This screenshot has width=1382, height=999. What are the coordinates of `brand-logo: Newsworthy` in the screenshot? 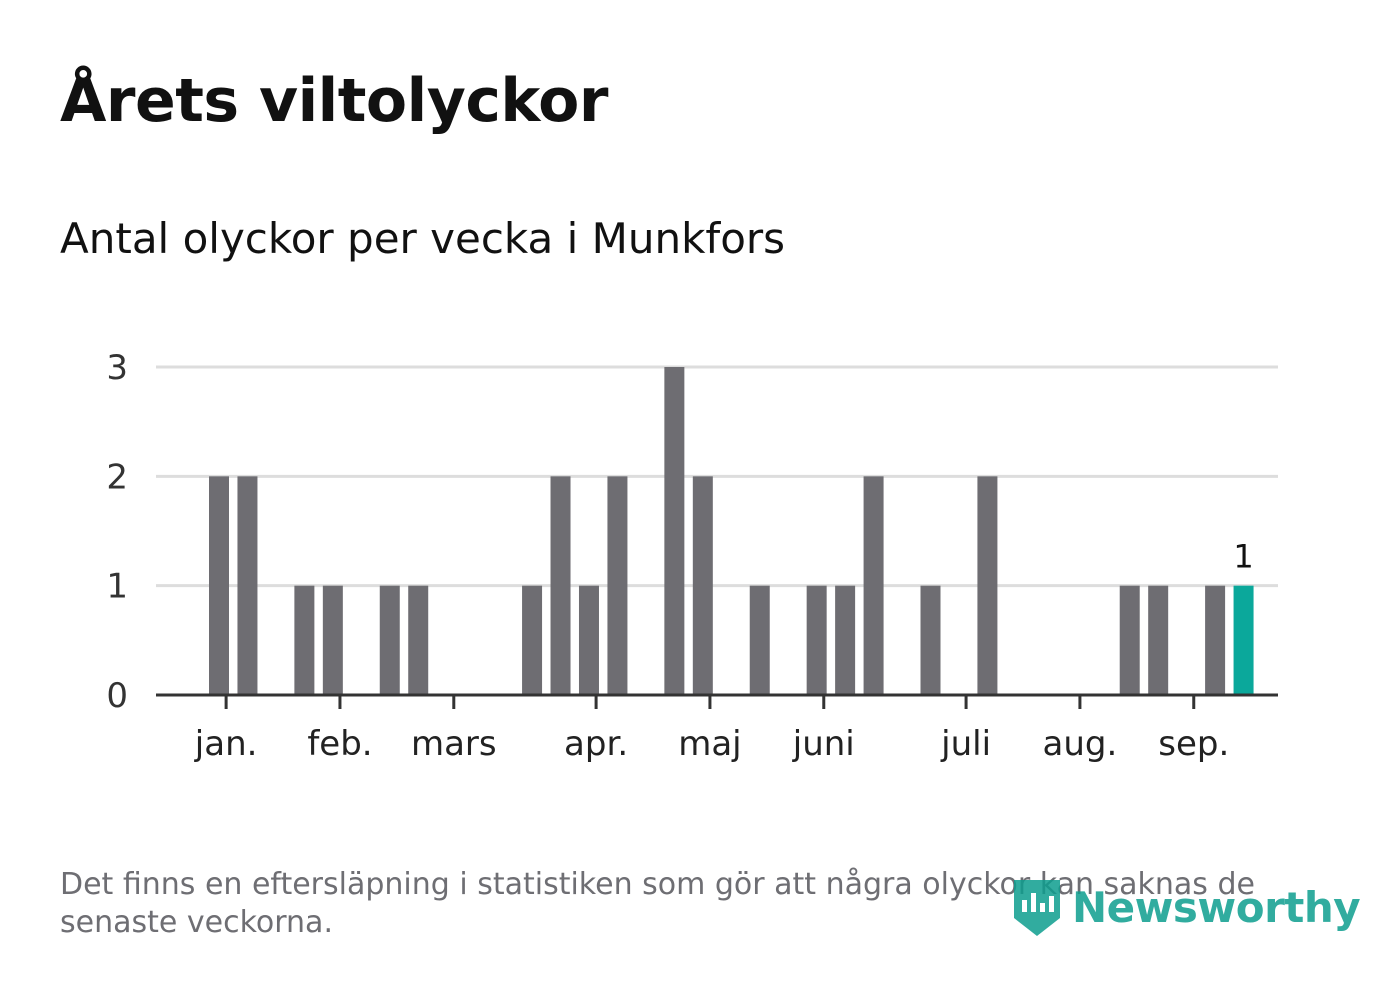 It's located at (1185, 907).